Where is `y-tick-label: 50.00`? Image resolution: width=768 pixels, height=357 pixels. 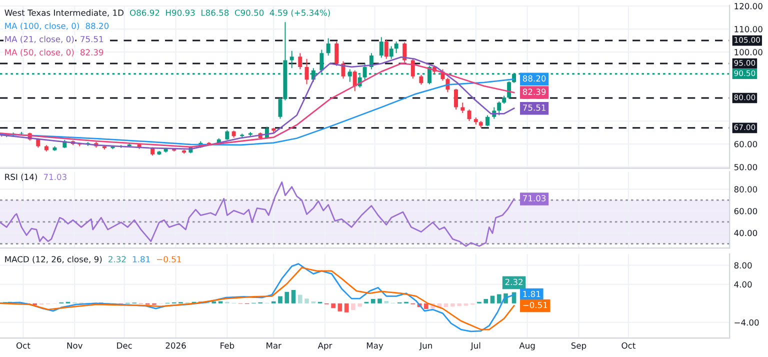
y-tick-label: 50.00 is located at coordinates (746, 167).